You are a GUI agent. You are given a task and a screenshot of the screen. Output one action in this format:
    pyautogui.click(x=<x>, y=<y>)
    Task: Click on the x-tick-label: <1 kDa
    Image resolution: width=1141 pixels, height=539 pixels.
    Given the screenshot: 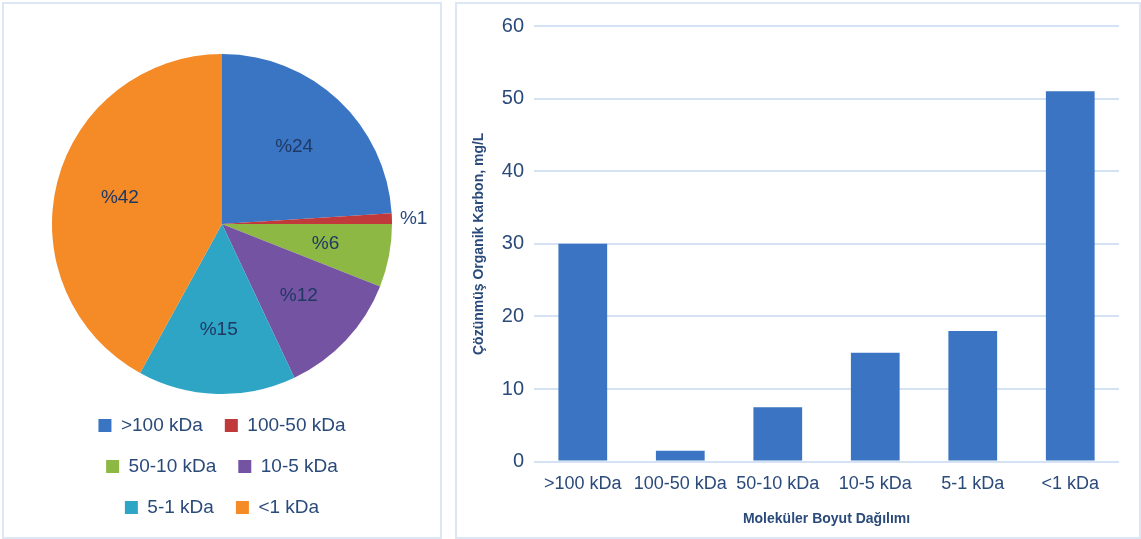 What is the action you would take?
    pyautogui.click(x=1070, y=483)
    